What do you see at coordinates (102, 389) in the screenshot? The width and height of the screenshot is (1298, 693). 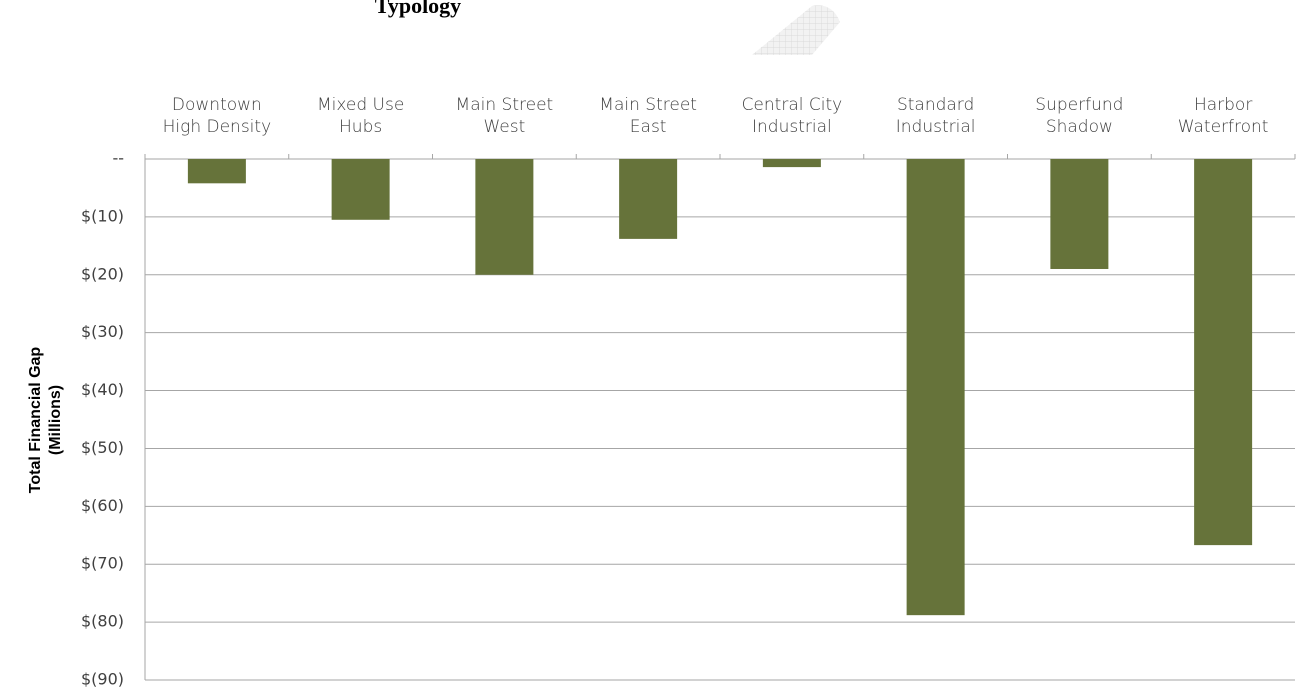 I see `y-tick-label: $(40)` at bounding box center [102, 389].